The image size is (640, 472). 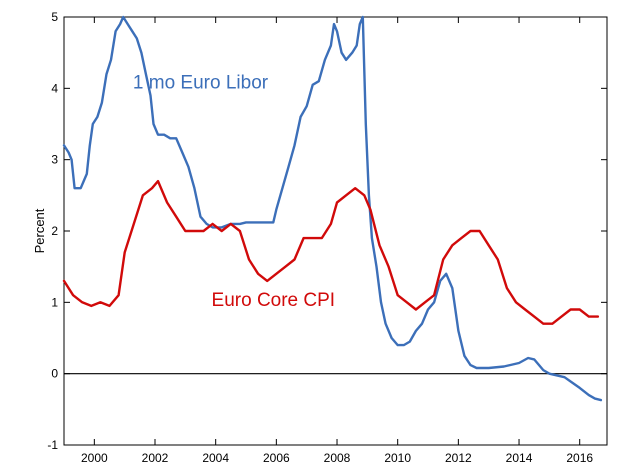 I want to click on y-tick-label: 3, so click(x=54, y=160).